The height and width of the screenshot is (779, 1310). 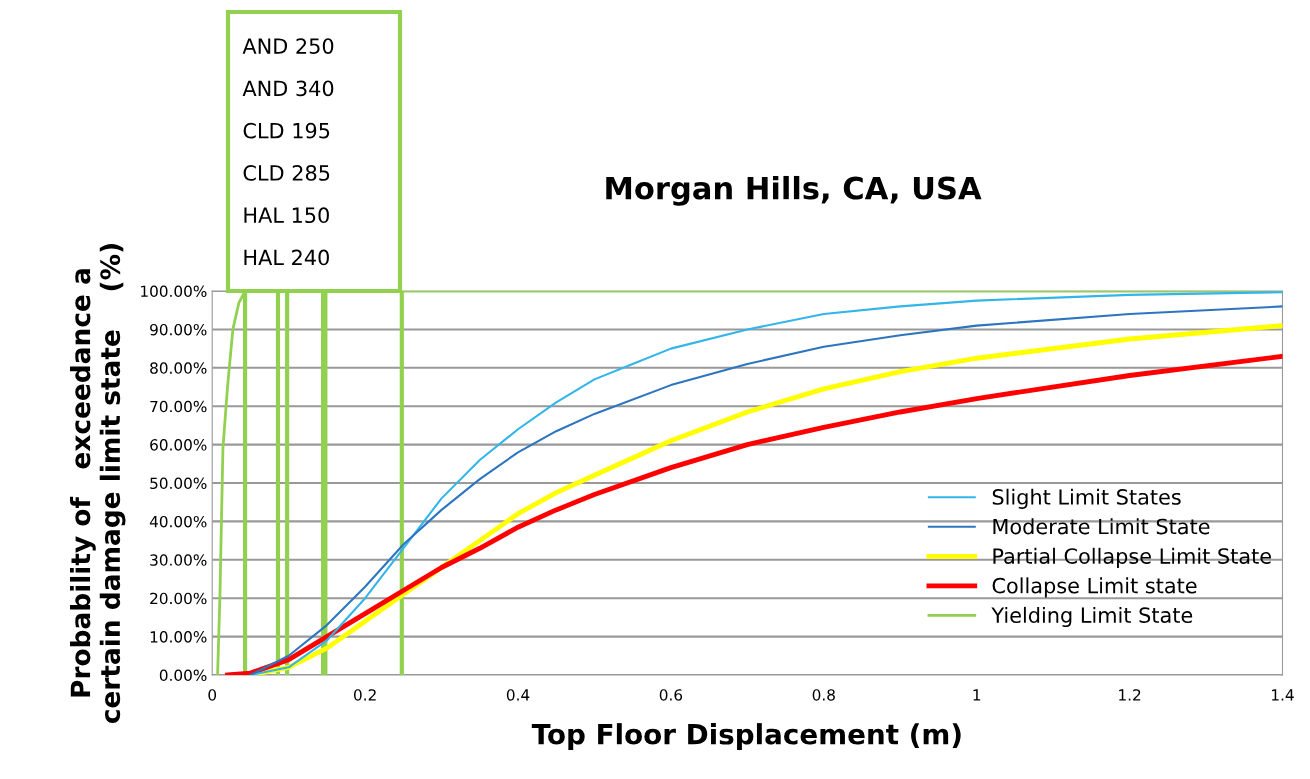 I want to click on legend-label: Collapse Limit state, so click(x=1094, y=587).